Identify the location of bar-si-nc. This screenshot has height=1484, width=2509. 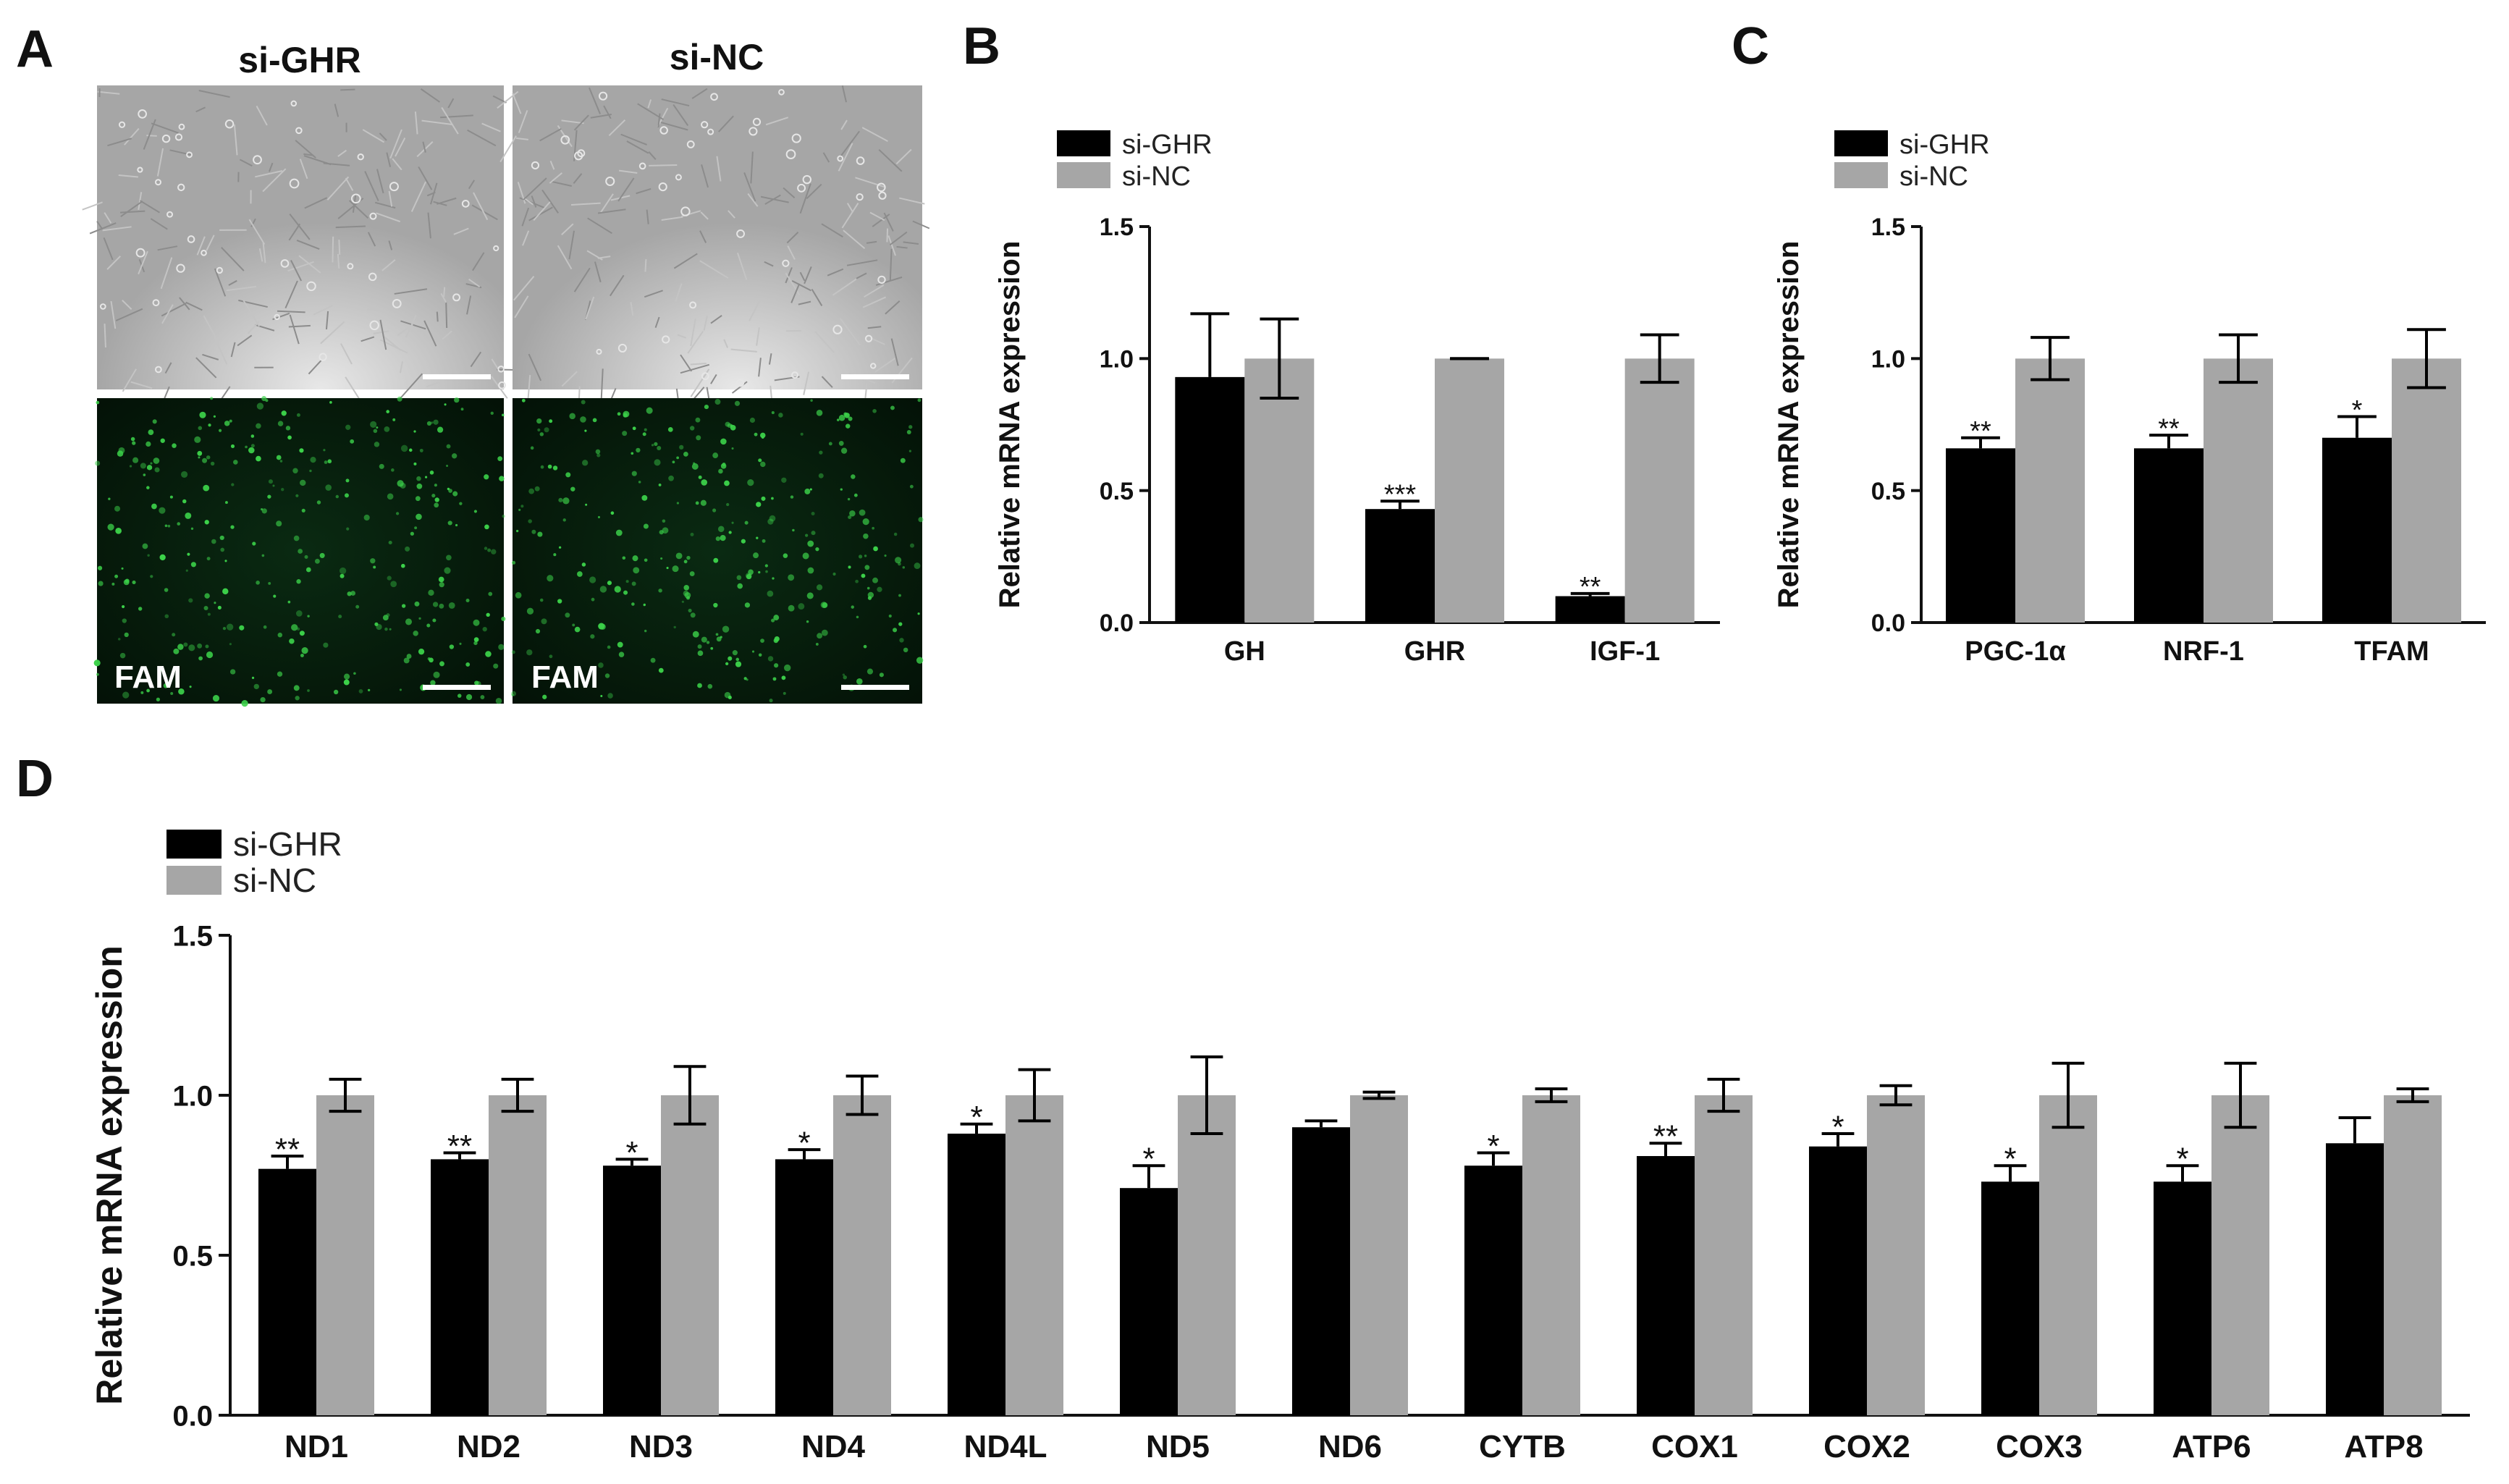
(2240, 1255).